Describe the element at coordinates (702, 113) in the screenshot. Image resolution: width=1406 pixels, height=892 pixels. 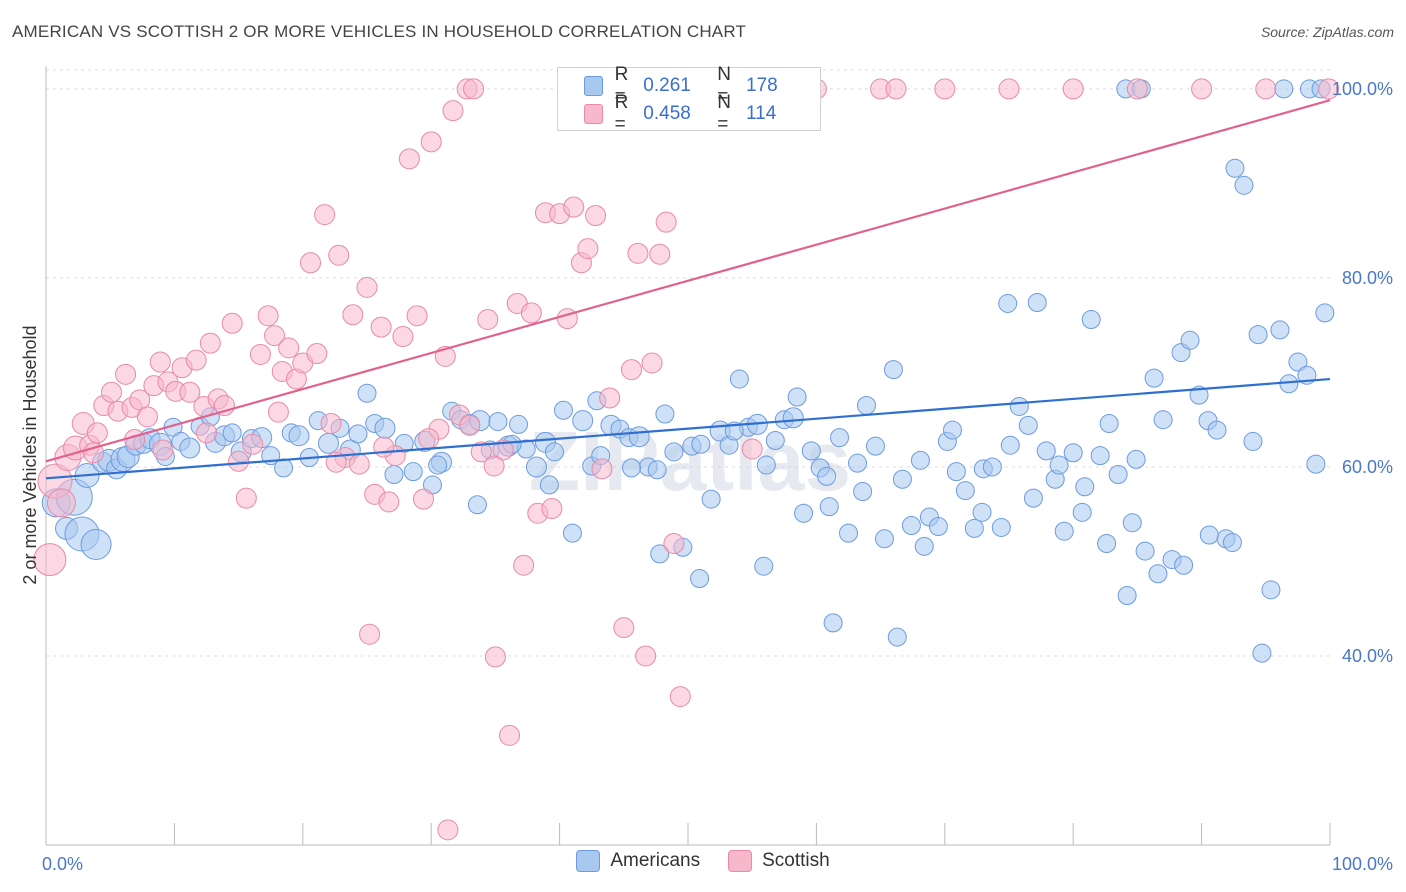
I see `legend-row-scottish: R = 0.458 N = 114` at that location.